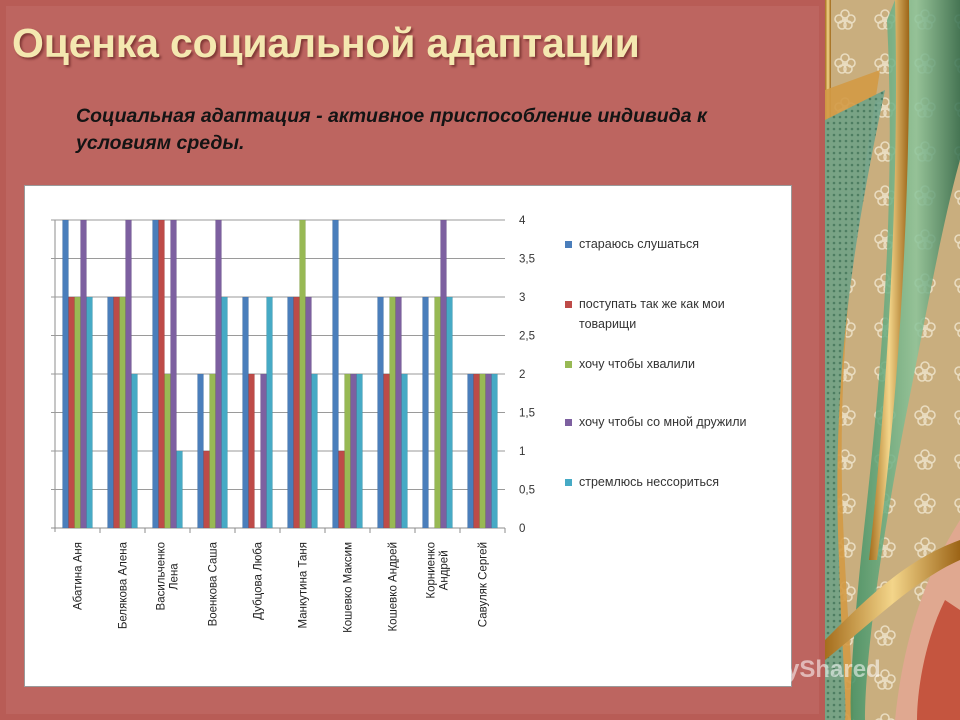 The height and width of the screenshot is (720, 960). I want to click on ornament-graphic, so click(892, 360).